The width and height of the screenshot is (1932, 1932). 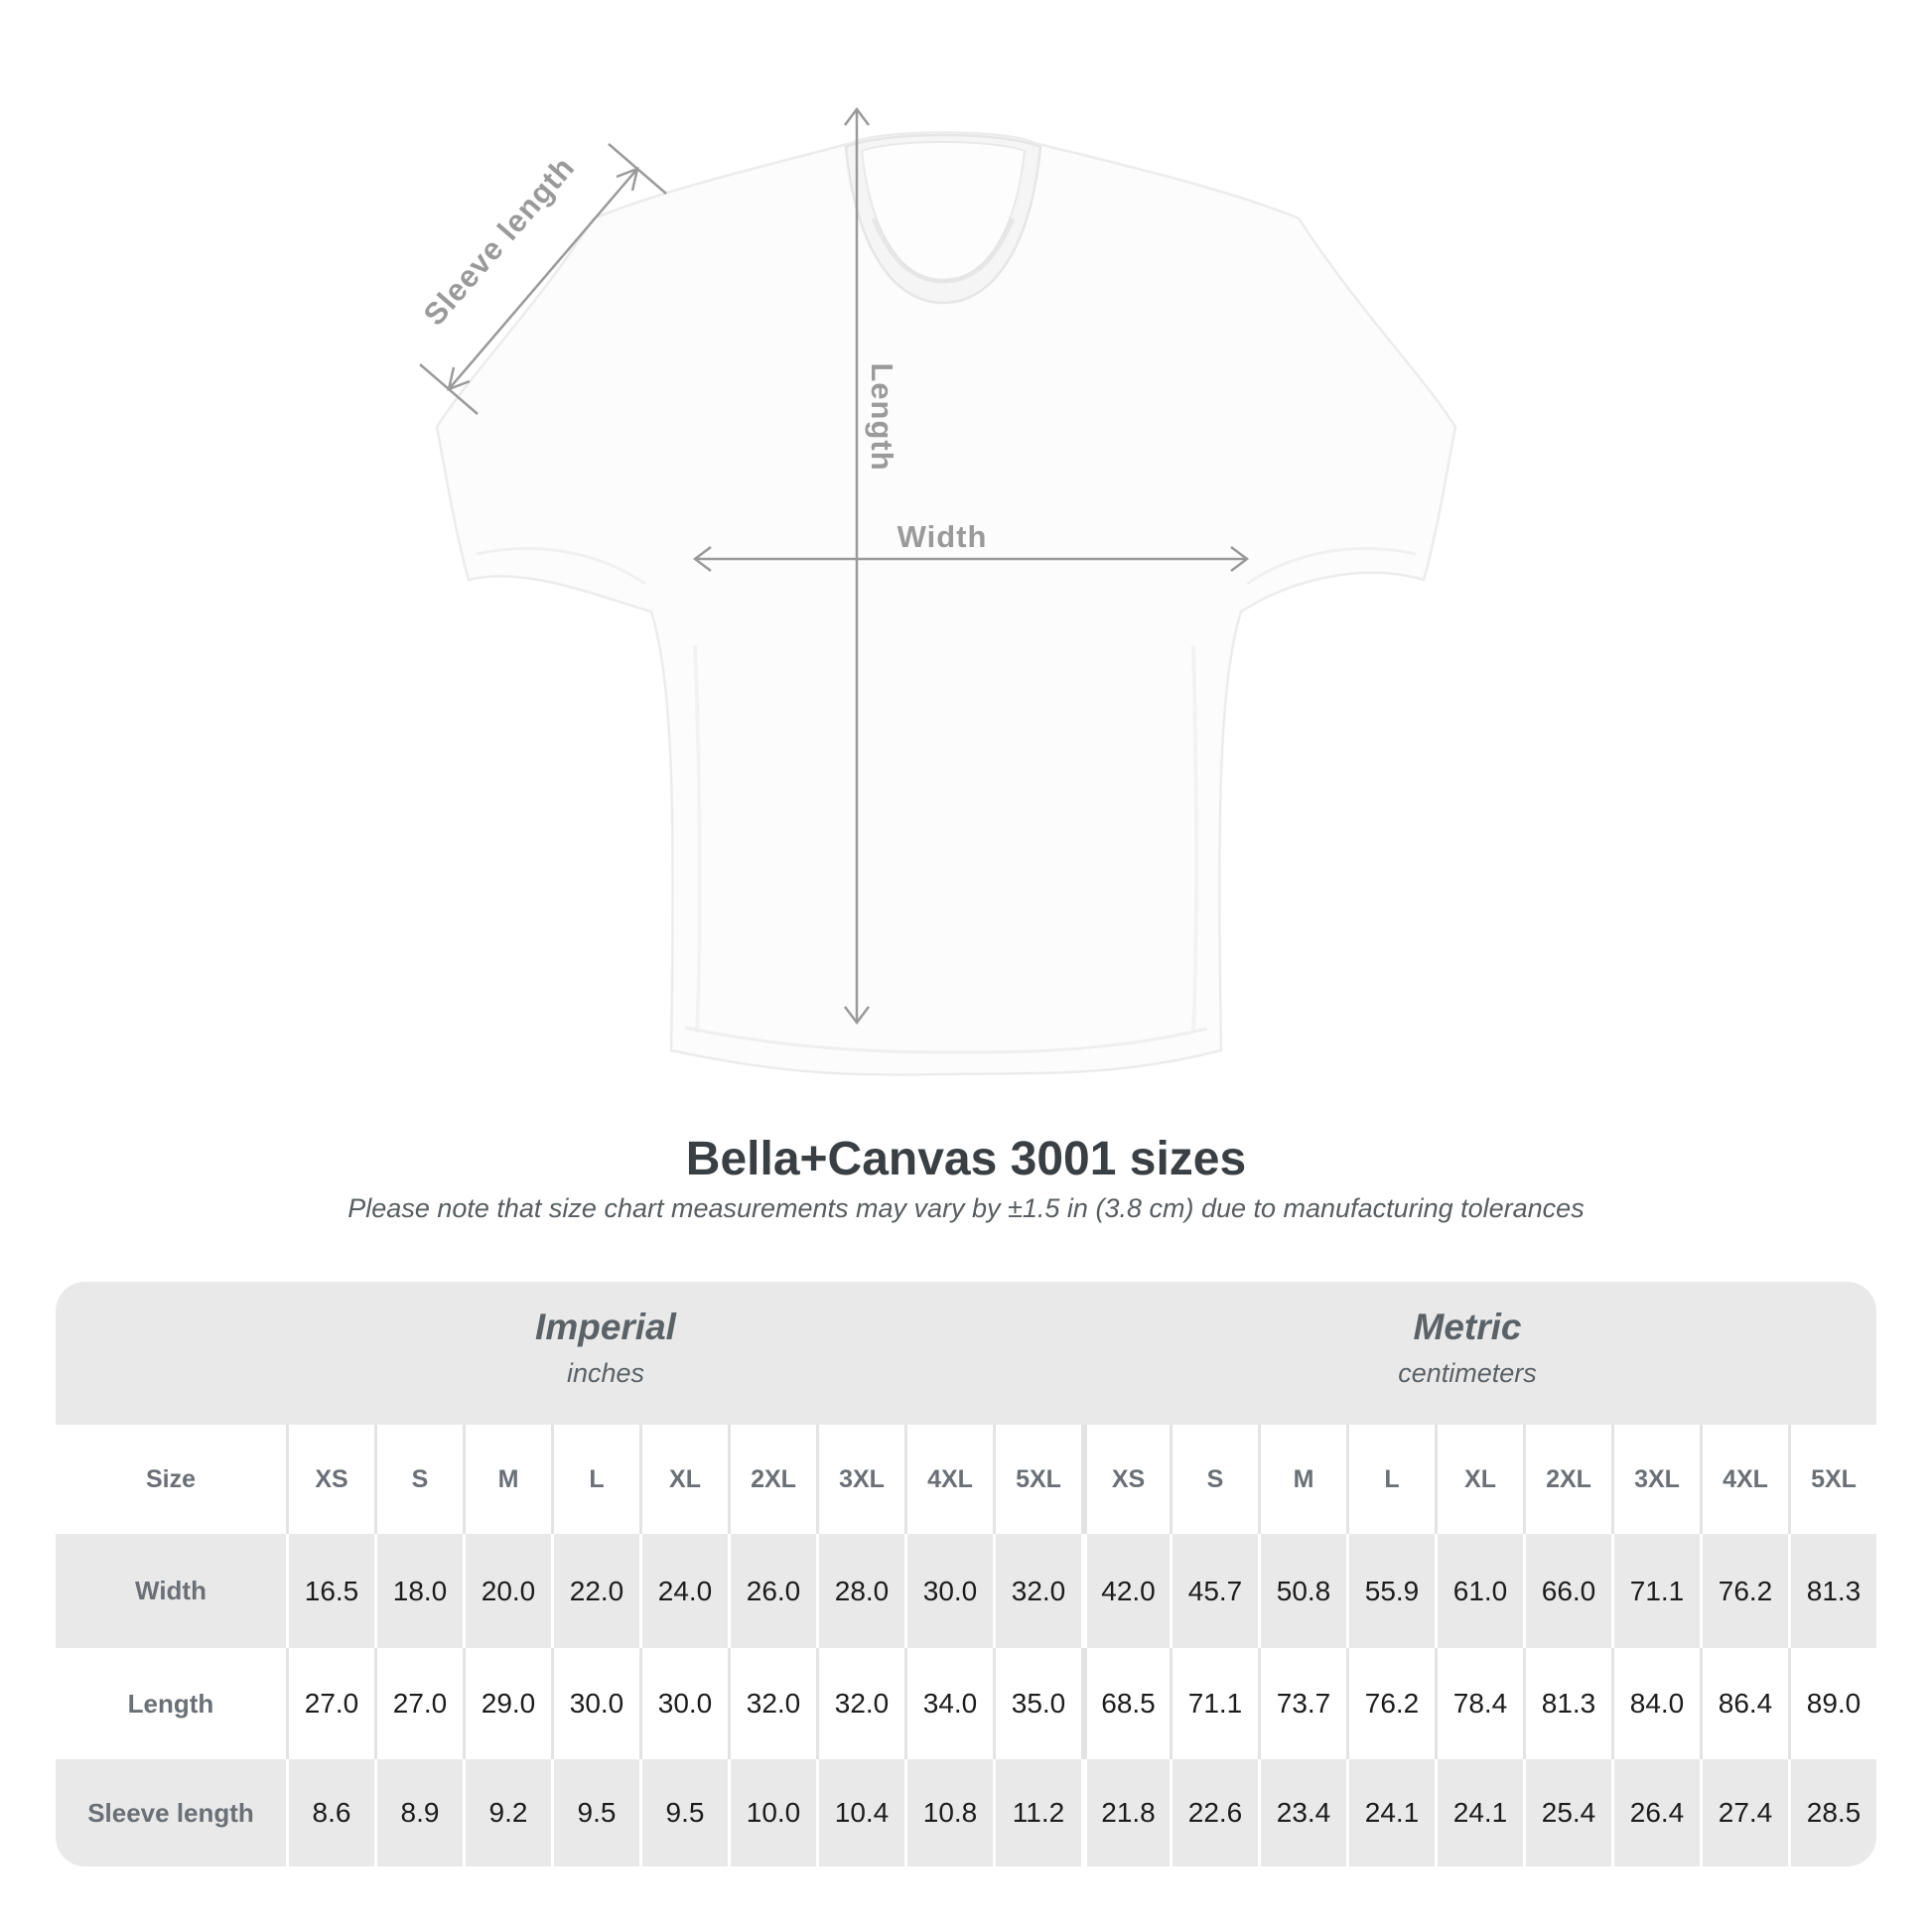 What do you see at coordinates (605, 1327) in the screenshot?
I see `imperial-label: Imperial` at bounding box center [605, 1327].